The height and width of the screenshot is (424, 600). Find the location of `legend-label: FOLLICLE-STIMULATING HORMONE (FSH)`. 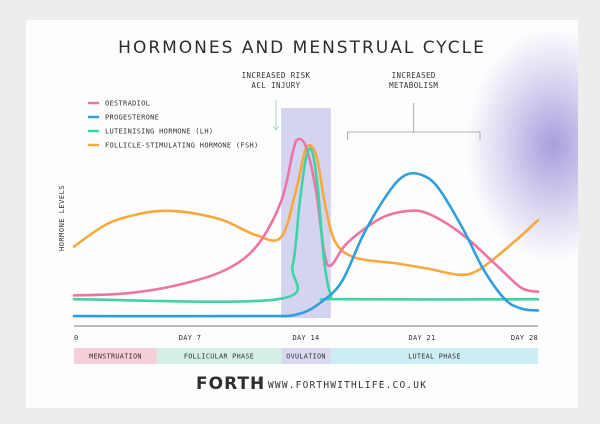

legend-label: FOLLICLE-STIMULATING HORMONE (FSH) is located at coordinates (182, 146).